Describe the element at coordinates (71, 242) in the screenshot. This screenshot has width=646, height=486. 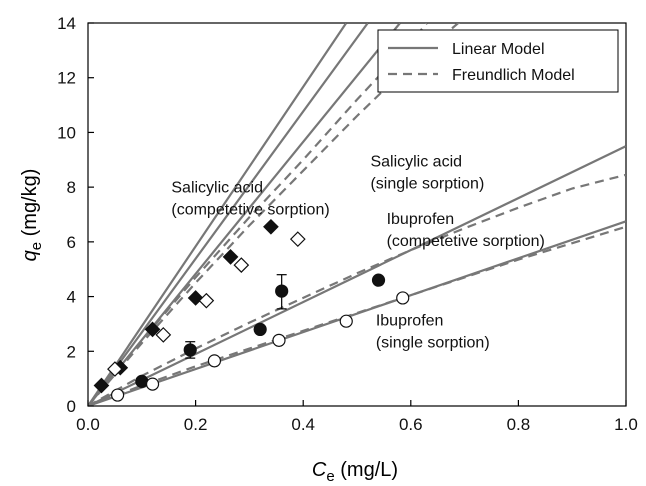
I see `y-tick-label: 6` at that location.